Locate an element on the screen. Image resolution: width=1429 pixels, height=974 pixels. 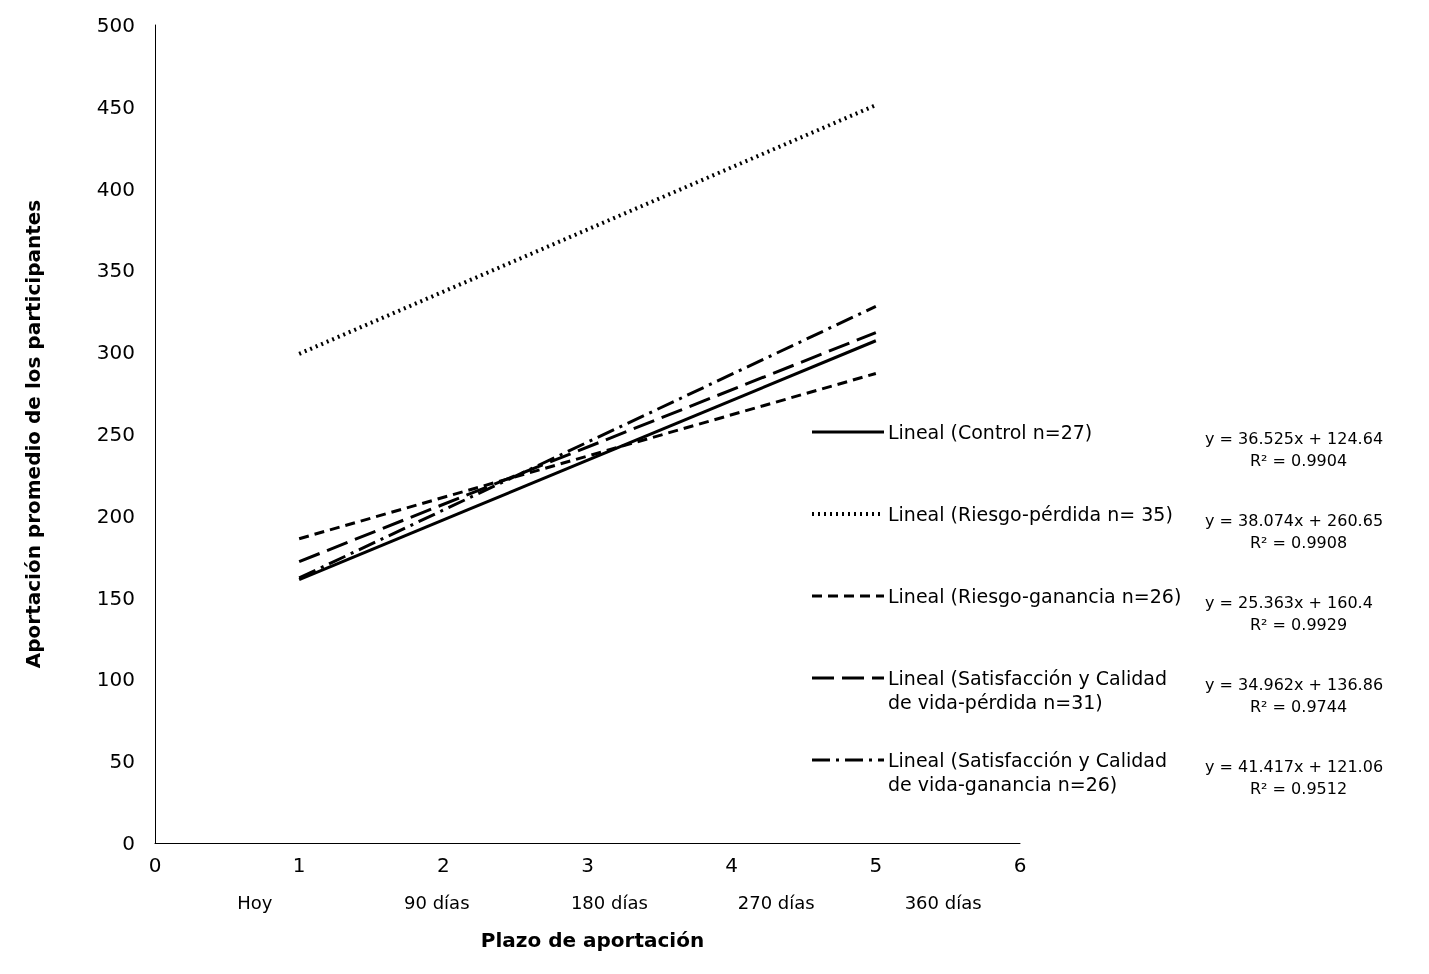
x-tick-label: 3 is located at coordinates (587, 865).